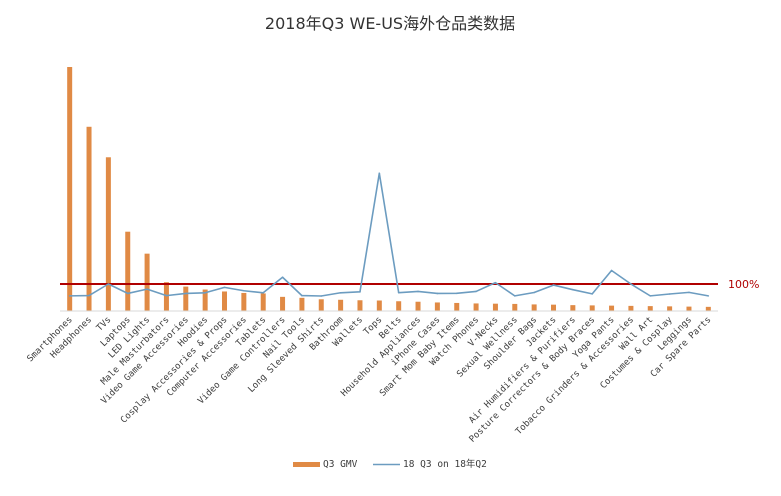 Image resolution: width=781 pixels, height=496 pixels. What do you see at coordinates (409, 284) in the screenshot?
I see `reference-line-layer: 100%` at bounding box center [409, 284].